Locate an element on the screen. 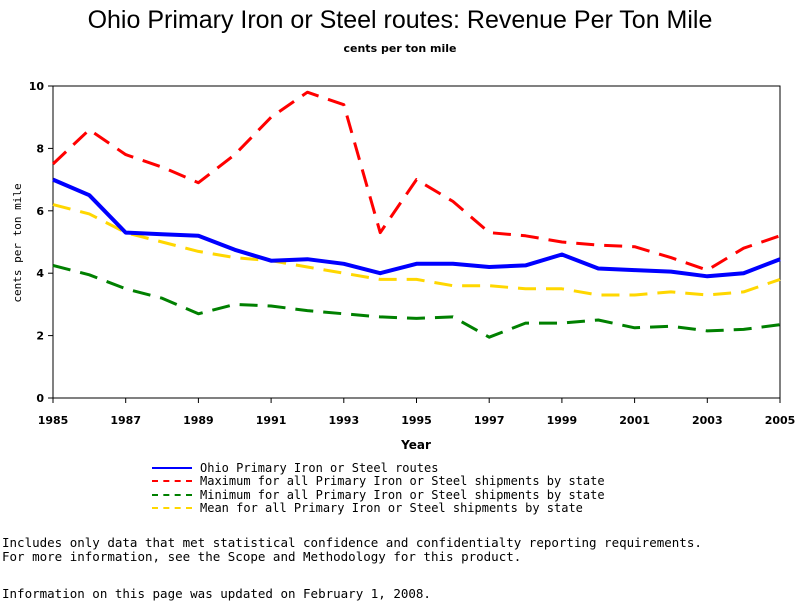 Image resolution: width=800 pixels, height=601 pixels. x-tick-label: 1985 is located at coordinates (53, 420).